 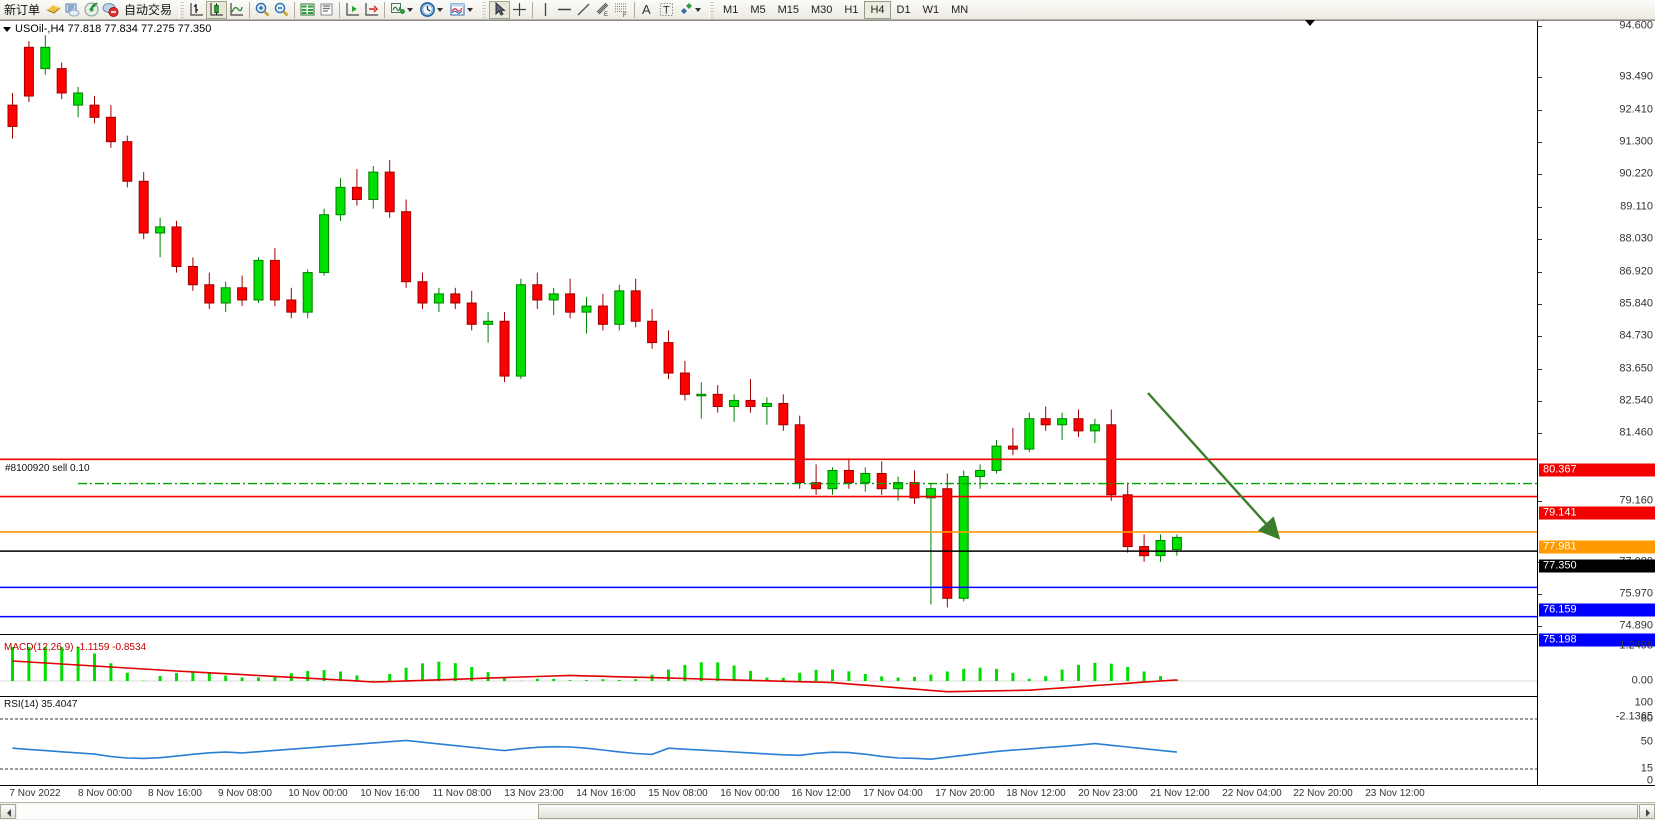 I want to click on text-label-button: A, so click(x=647, y=10).